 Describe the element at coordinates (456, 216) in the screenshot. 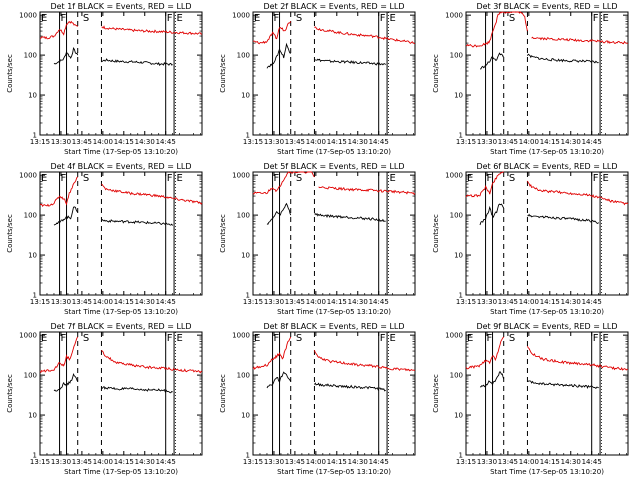

I see `y-tick-label: 100` at that location.